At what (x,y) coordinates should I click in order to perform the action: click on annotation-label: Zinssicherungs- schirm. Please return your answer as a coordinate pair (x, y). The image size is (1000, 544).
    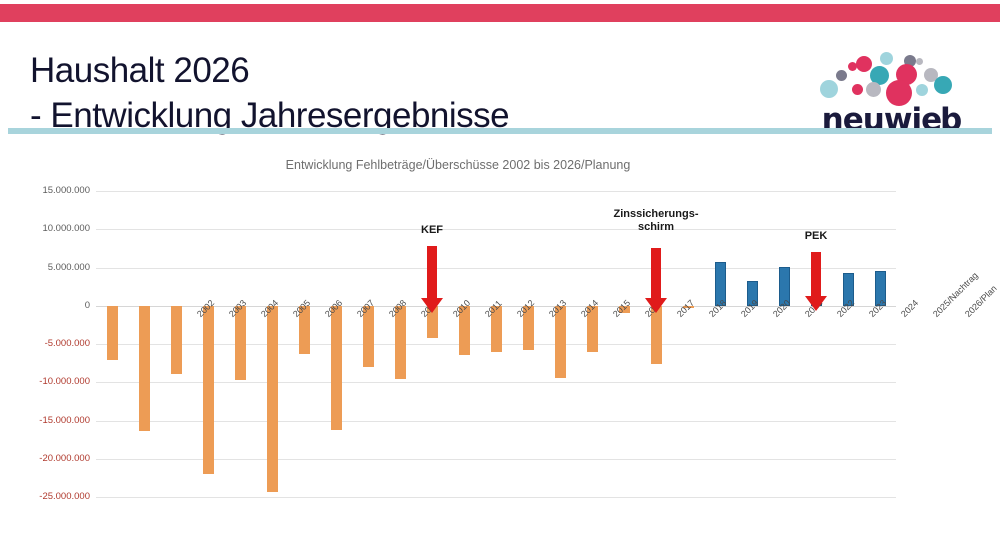
    Looking at the image, I should click on (656, 220).